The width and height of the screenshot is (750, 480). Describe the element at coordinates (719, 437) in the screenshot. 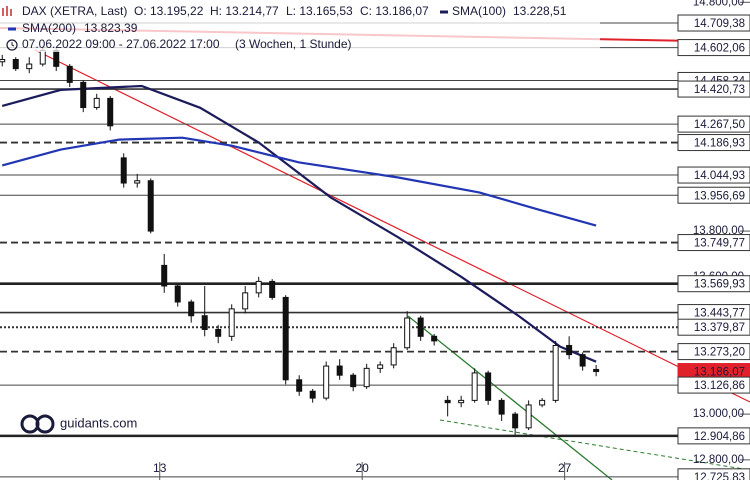

I see `level-label: 12.904,86` at that location.